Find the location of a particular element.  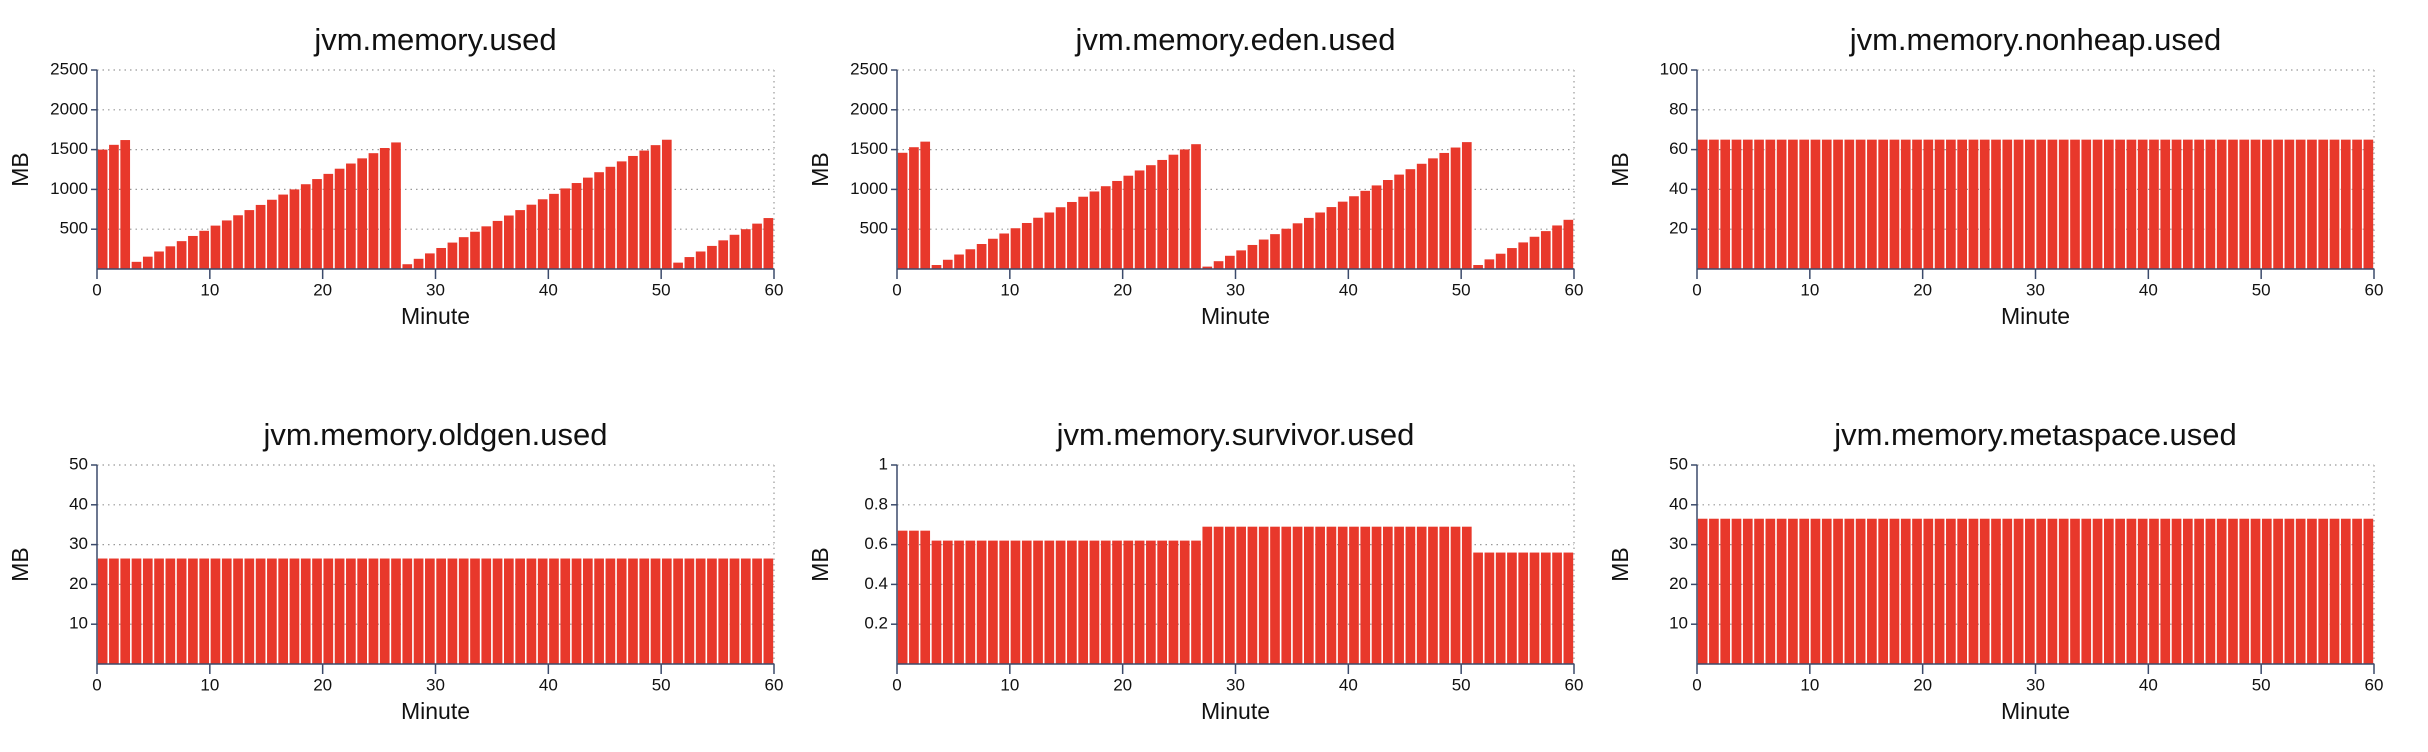

x-tick-label: 40 is located at coordinates (548, 289).